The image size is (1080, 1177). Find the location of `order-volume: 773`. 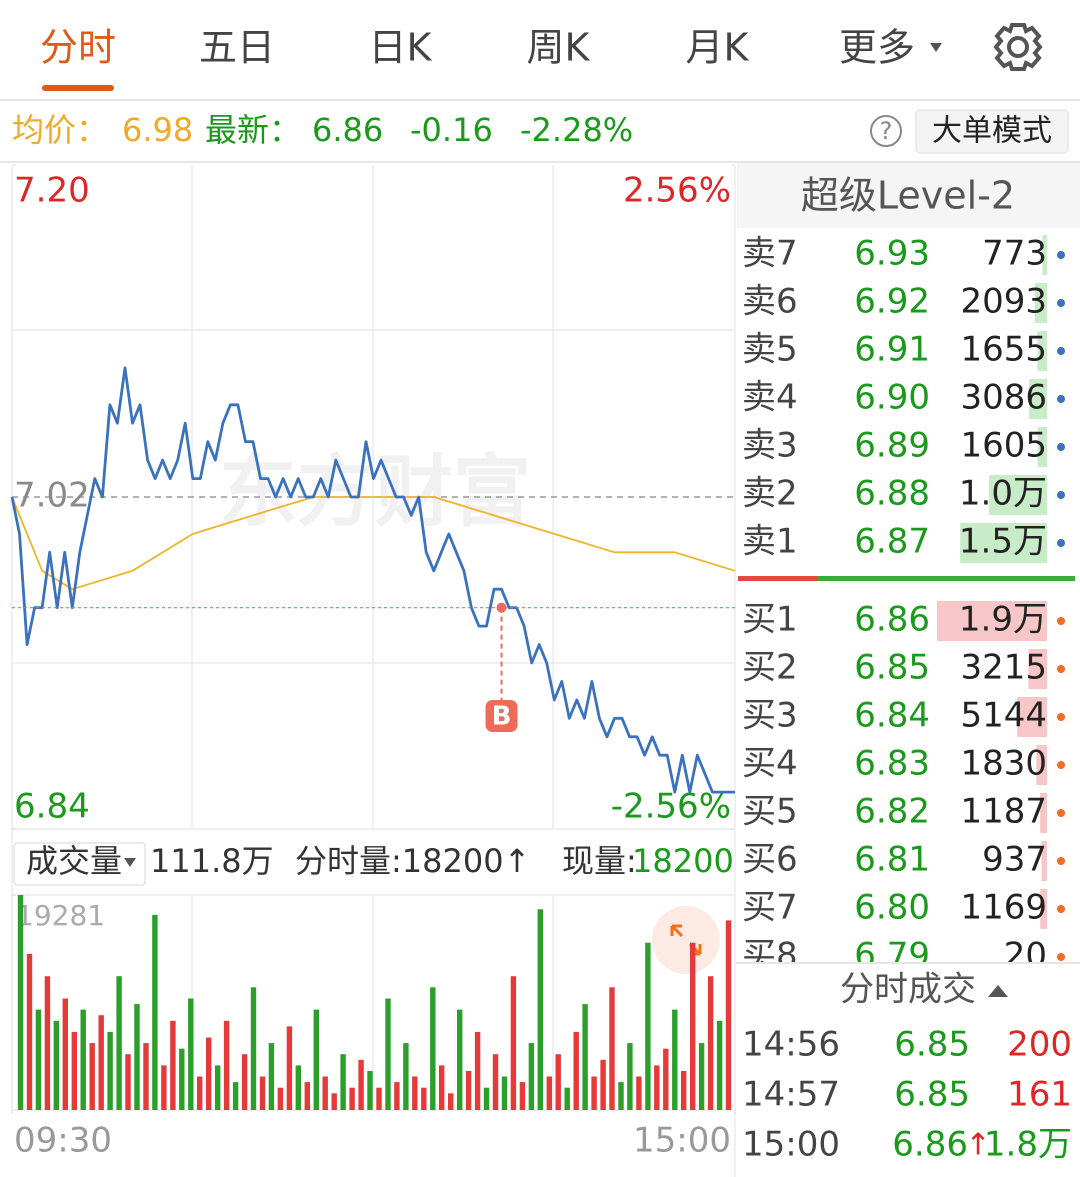

order-volume: 773 is located at coordinates (1014, 254).